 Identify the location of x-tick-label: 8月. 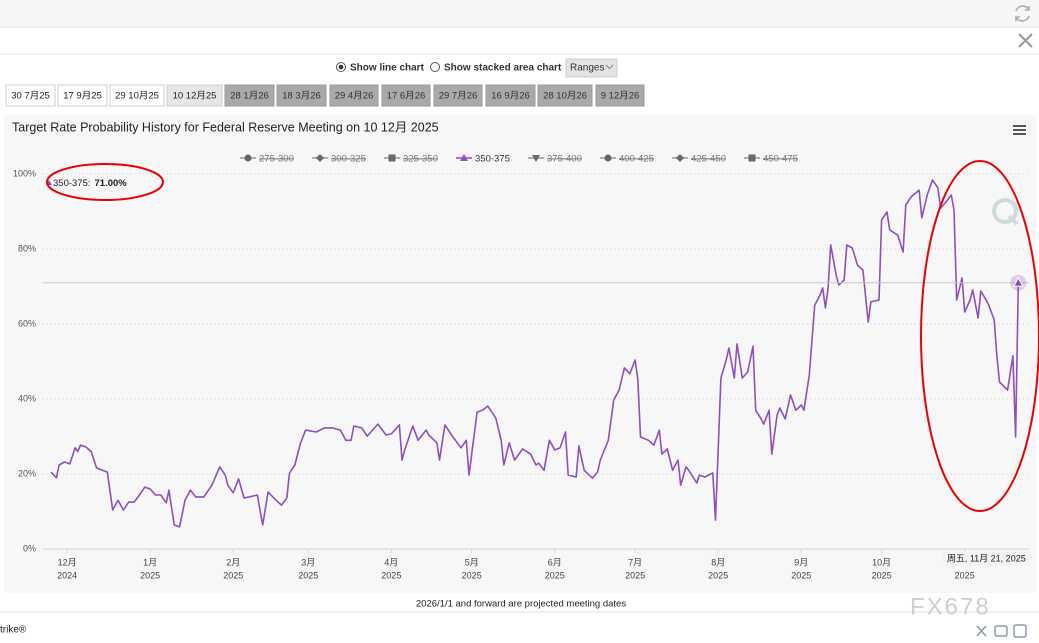
(718, 562).